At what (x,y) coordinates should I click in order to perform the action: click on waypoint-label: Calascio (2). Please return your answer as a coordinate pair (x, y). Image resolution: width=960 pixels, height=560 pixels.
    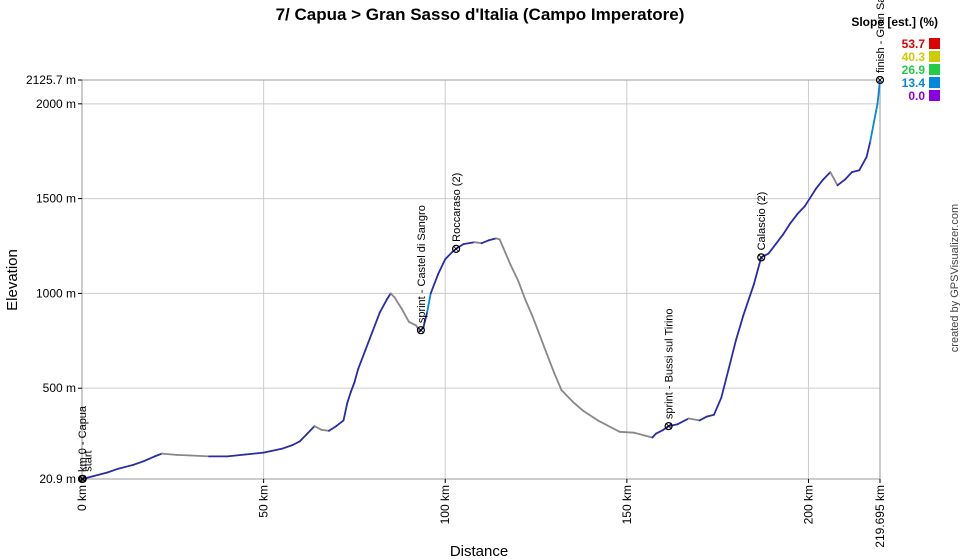
    Looking at the image, I should click on (762, 221).